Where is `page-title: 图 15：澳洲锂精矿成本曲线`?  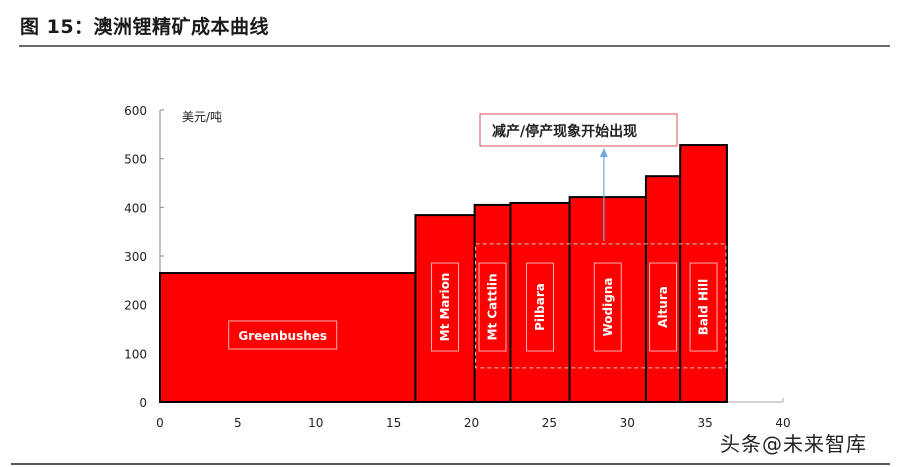
page-title: 图 15：澳洲锂精矿成本曲线 is located at coordinates (145, 27).